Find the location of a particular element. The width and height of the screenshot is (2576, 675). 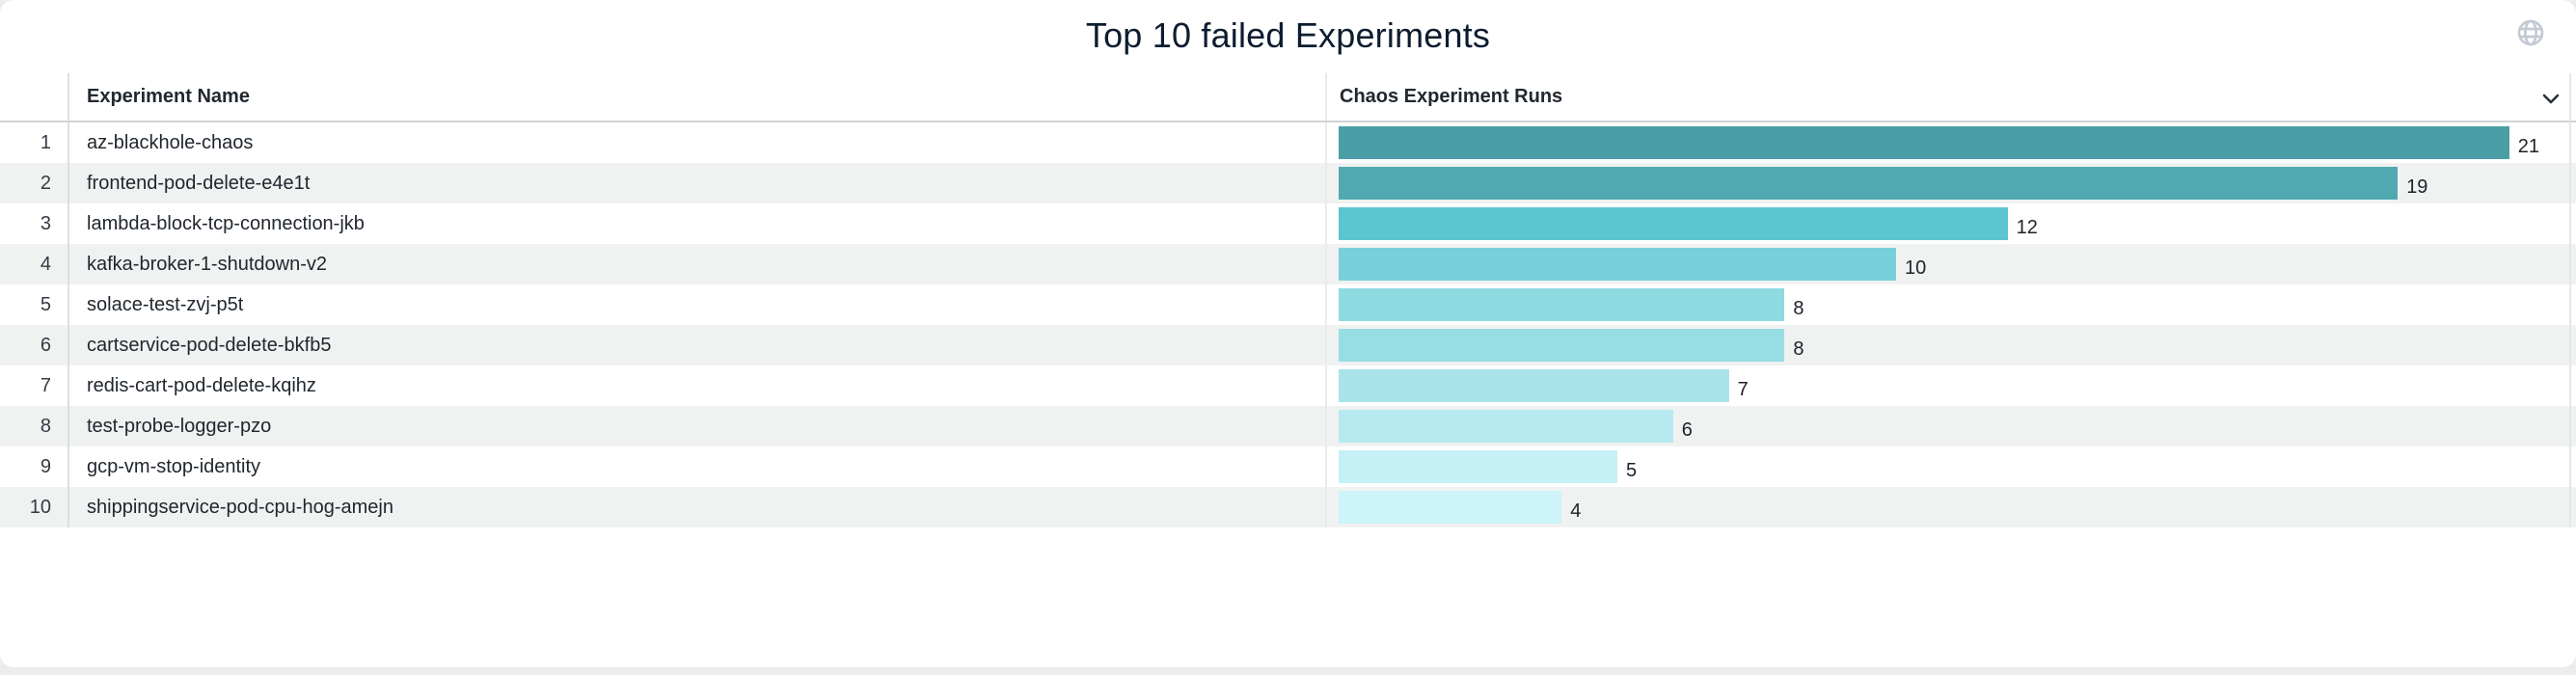

right-column-divider is located at coordinates (2570, 300).